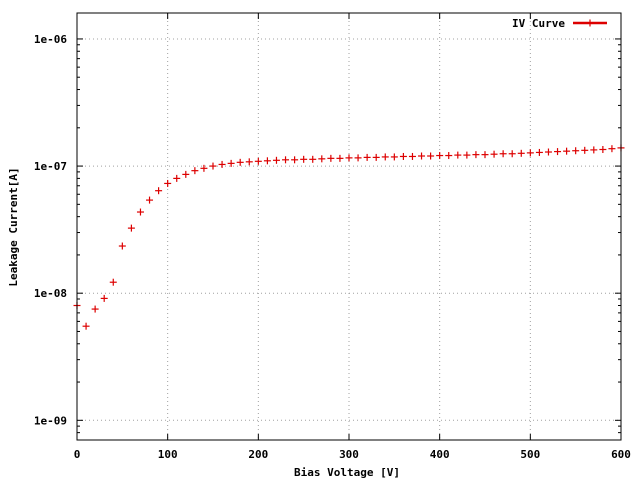  What do you see at coordinates (77, 454) in the screenshot?
I see `x-tick-label: 0` at bounding box center [77, 454].